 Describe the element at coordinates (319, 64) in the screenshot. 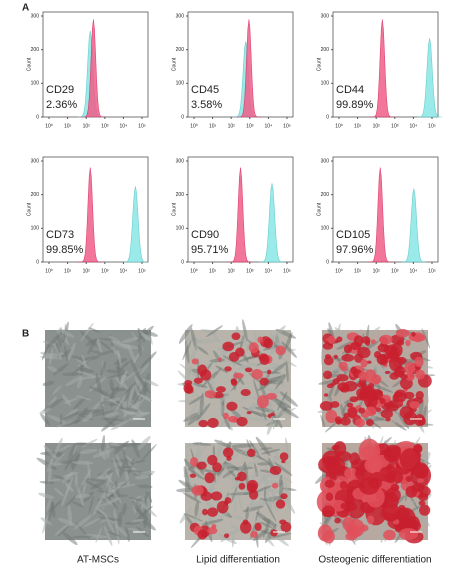

I see `y-axis-label: Count` at that location.